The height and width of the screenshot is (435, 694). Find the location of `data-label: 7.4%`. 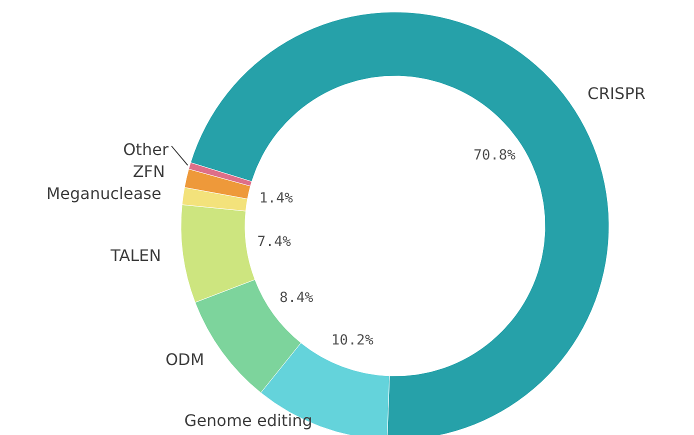

data-label: 7.4% is located at coordinates (274, 242).